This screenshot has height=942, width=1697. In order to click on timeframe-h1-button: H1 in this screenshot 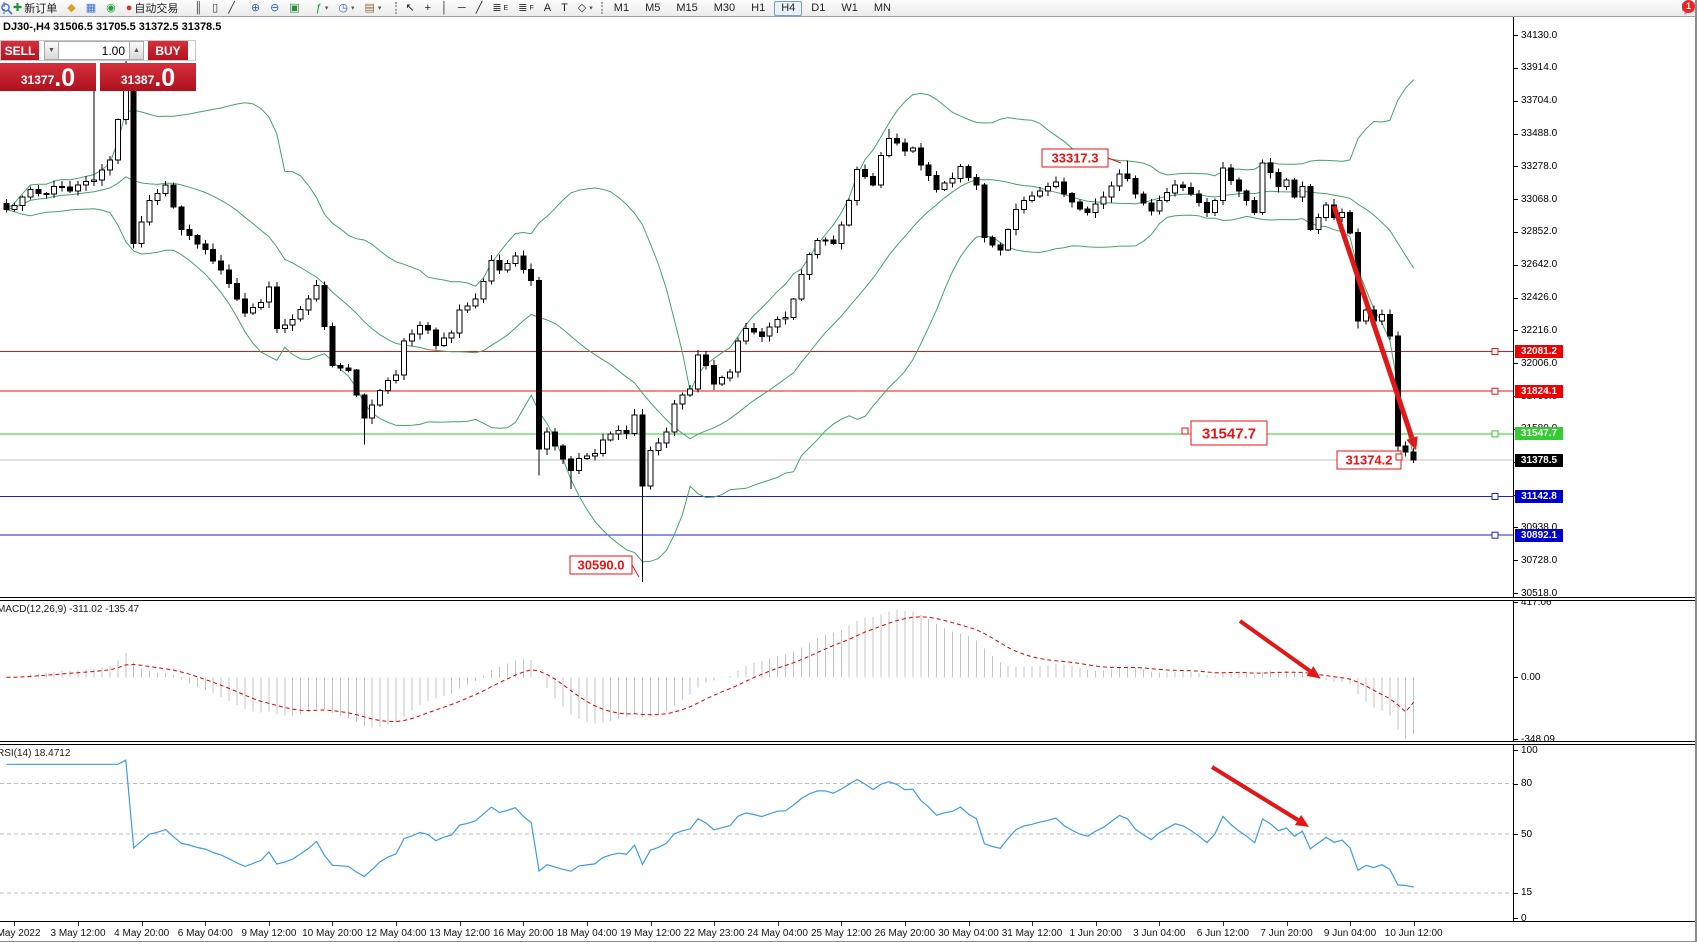, I will do `click(758, 8)`.